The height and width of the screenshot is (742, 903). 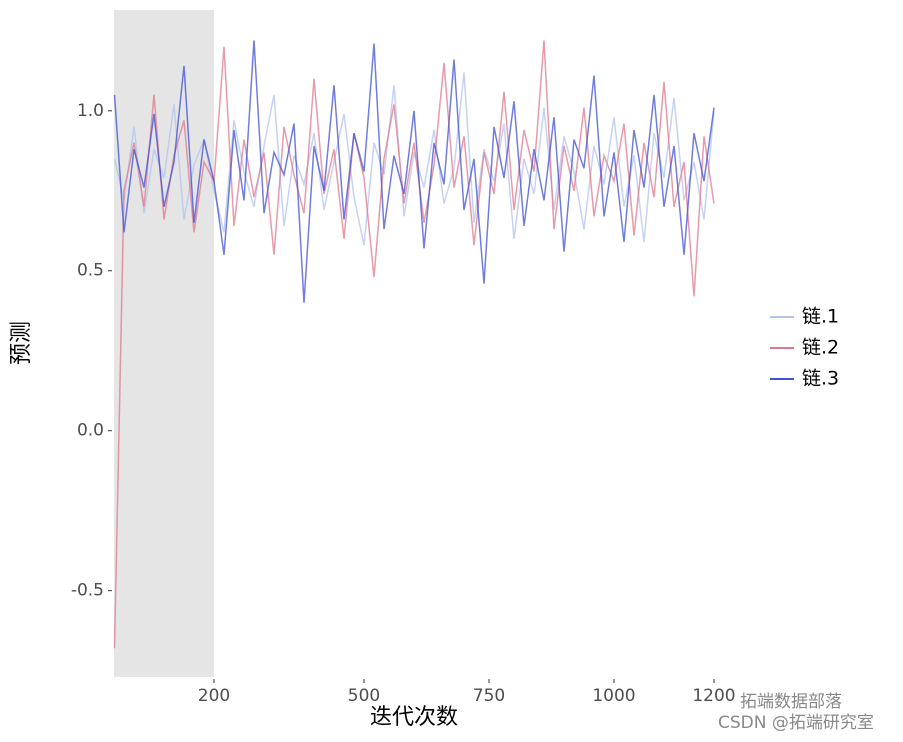 What do you see at coordinates (796, 723) in the screenshot?
I see `watermark: CSDN @拓端研究室` at bounding box center [796, 723].